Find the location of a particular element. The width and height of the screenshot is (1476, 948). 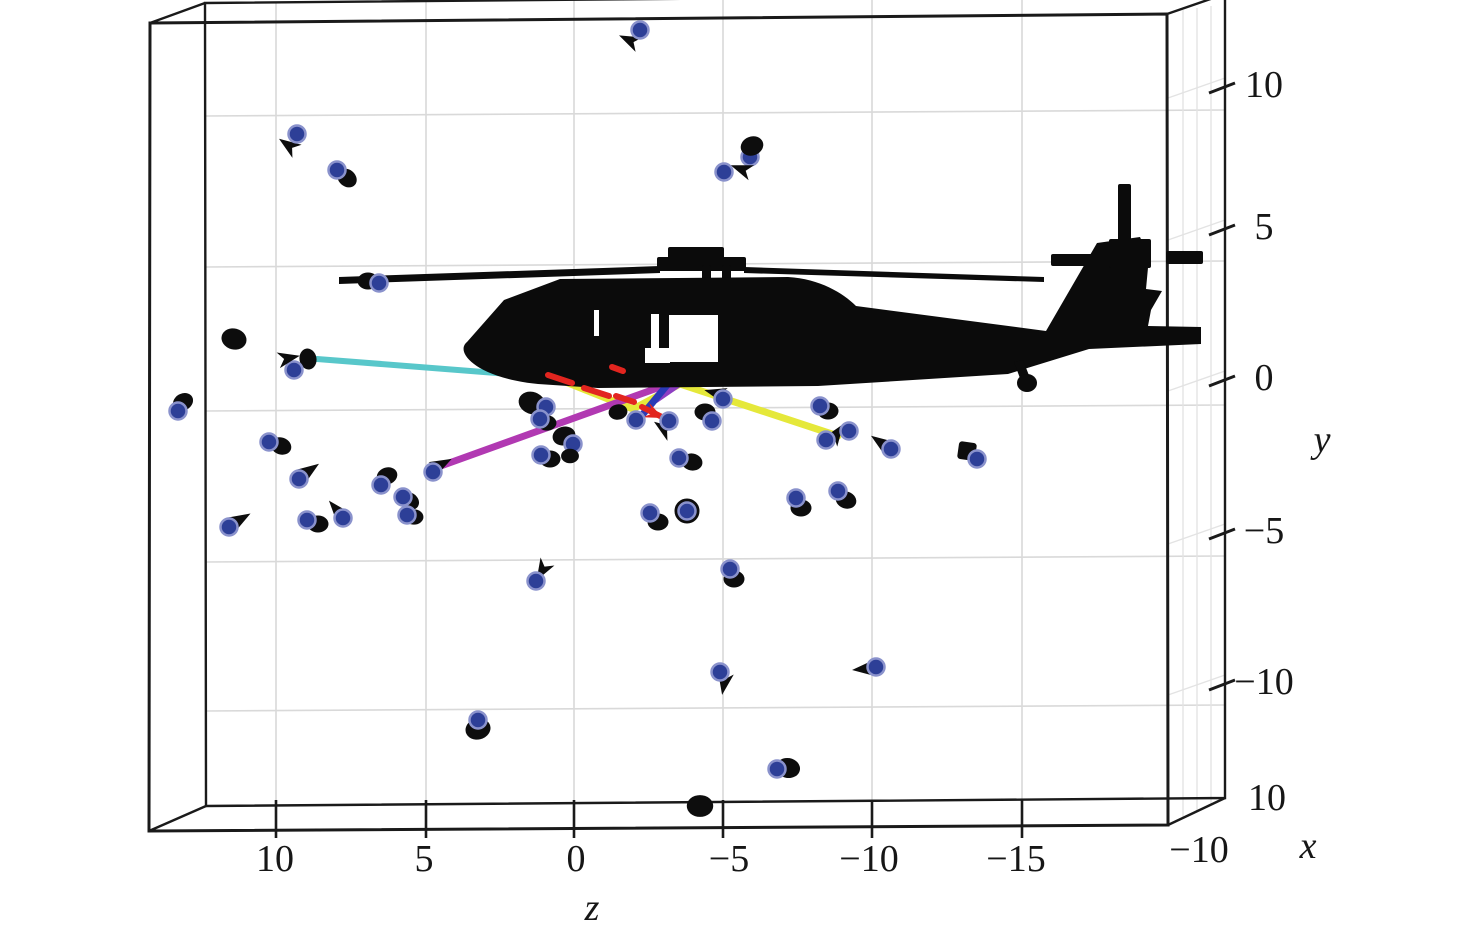

y-tick-label: 10 is located at coordinates (1264, 85).